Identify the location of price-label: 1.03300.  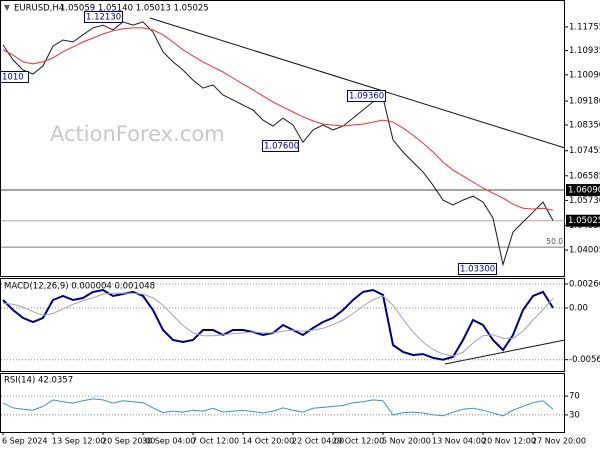
(477, 270).